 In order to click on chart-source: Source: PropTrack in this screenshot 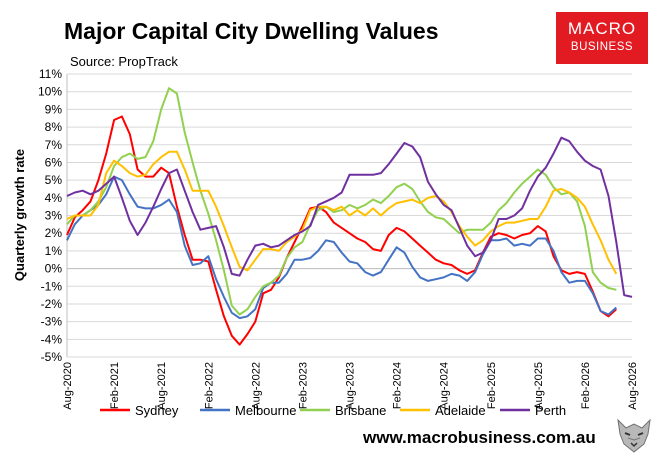, I will do `click(124, 61)`.